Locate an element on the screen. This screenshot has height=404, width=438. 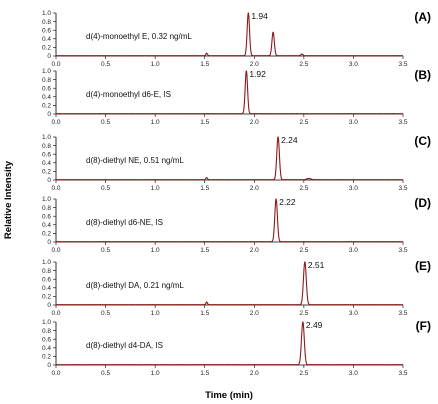
y-axis-title: Relative Intensity is located at coordinates (8, 199).